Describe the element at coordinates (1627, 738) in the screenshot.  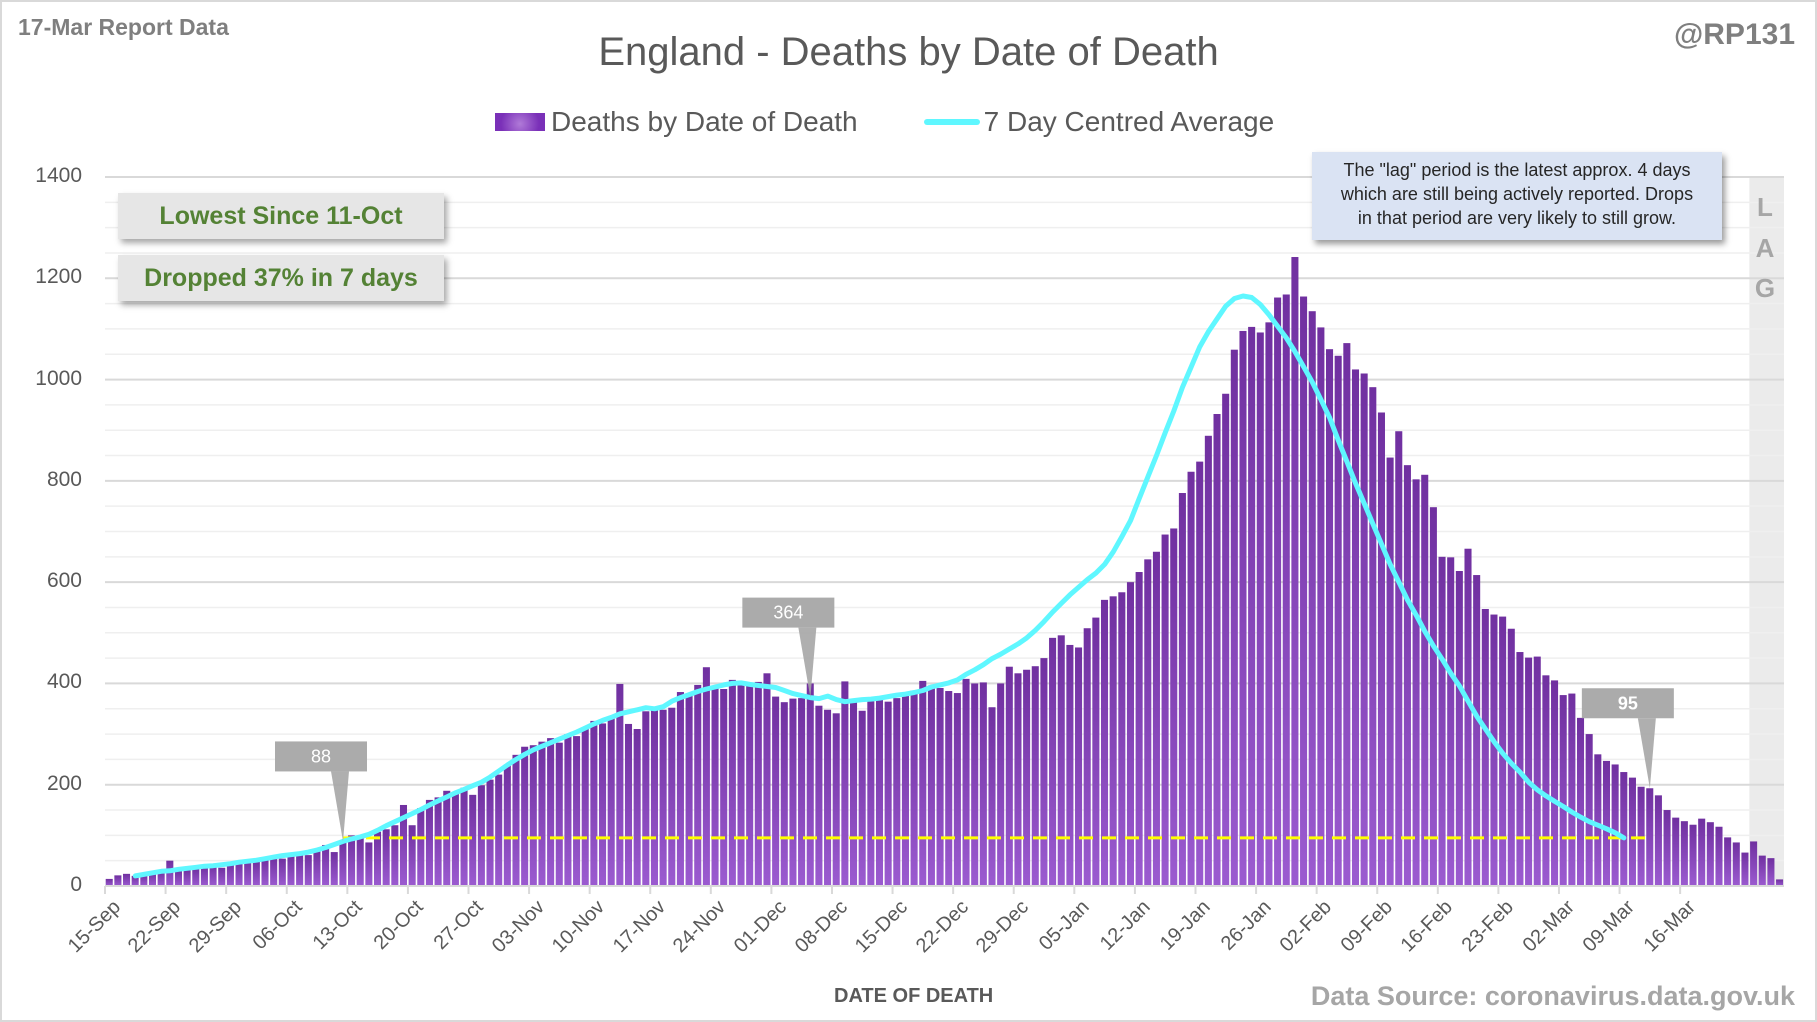
I see `callout: 95` at that location.